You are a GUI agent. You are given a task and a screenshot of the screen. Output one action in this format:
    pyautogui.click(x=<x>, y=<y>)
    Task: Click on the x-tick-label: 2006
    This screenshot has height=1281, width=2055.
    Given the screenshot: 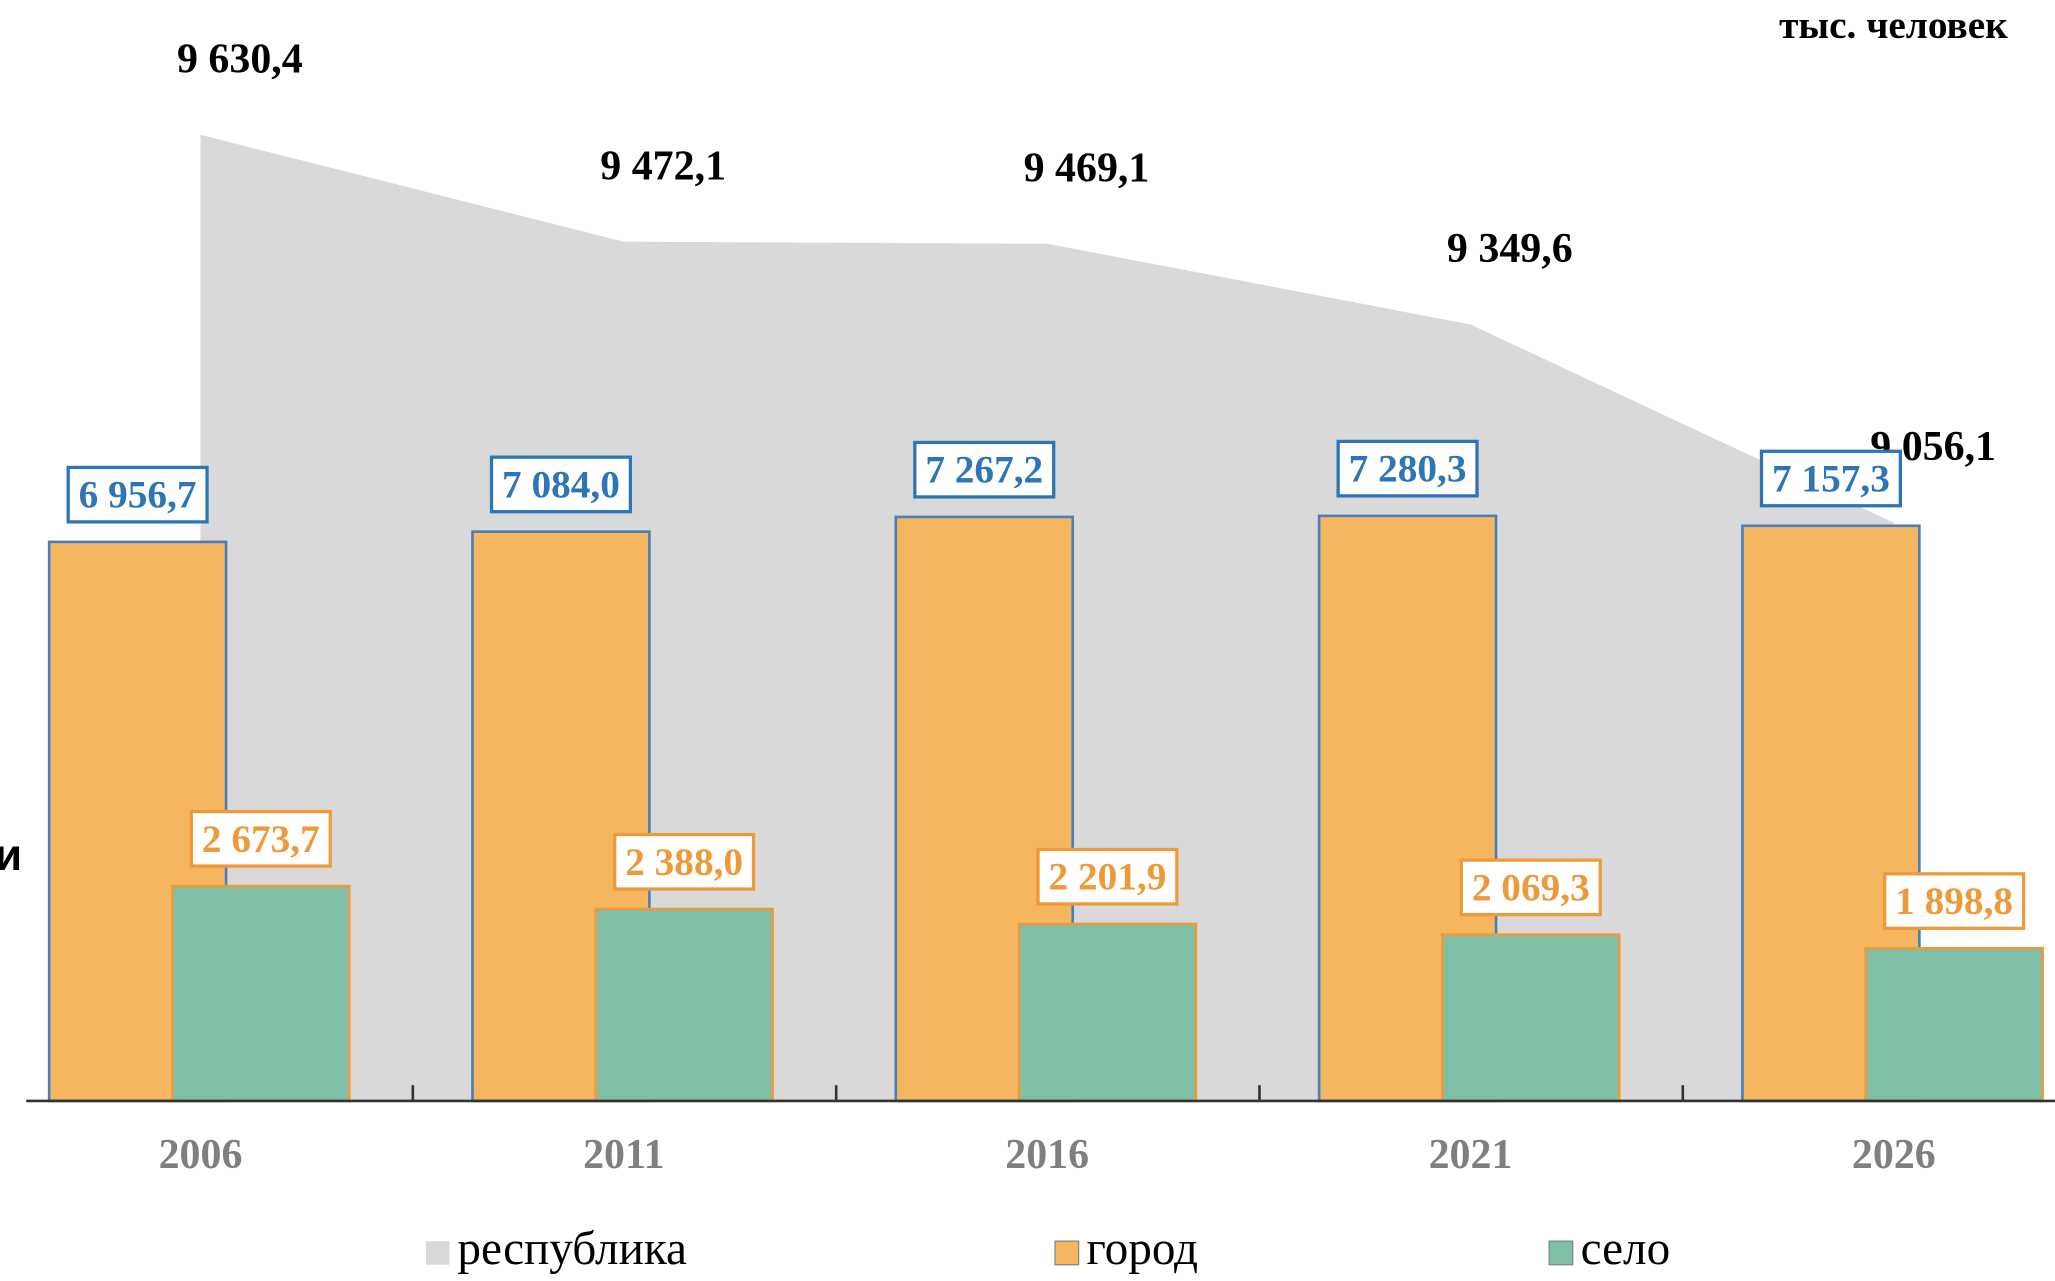 What is the action you would take?
    pyautogui.click(x=201, y=1155)
    